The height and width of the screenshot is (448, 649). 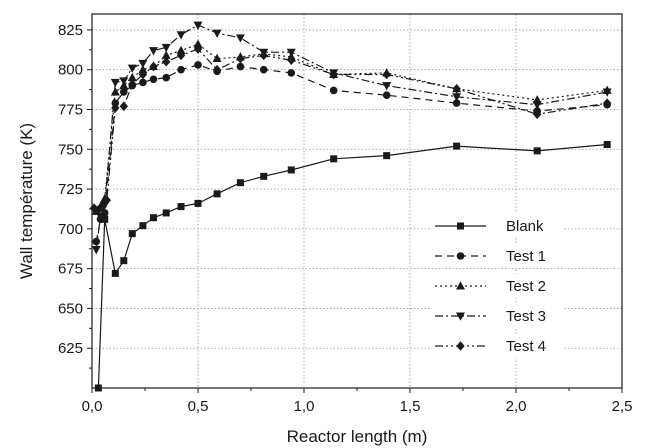 I want to click on y-tick-label: 775, so click(x=70, y=109).